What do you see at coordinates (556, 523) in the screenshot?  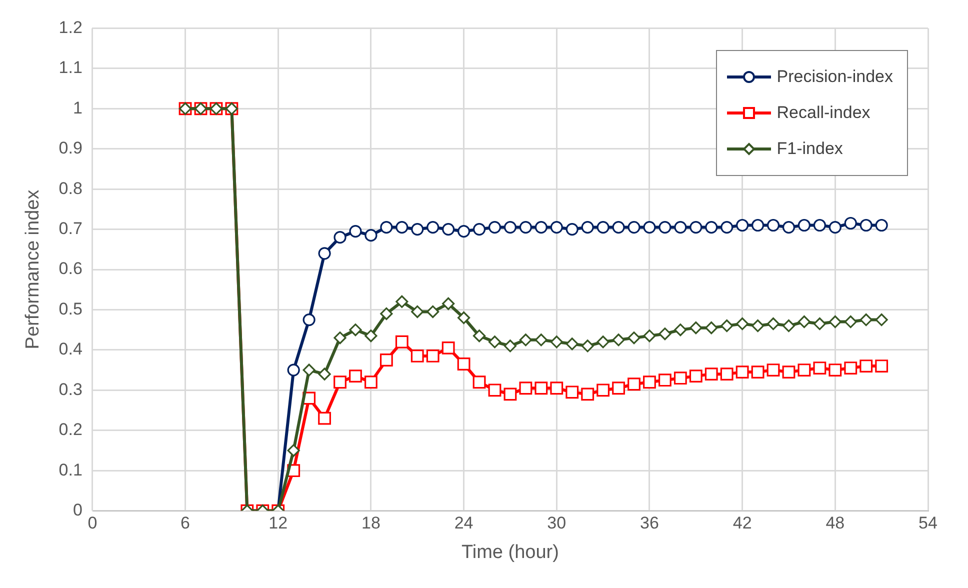 I see `x-tick-label: 30` at bounding box center [556, 523].